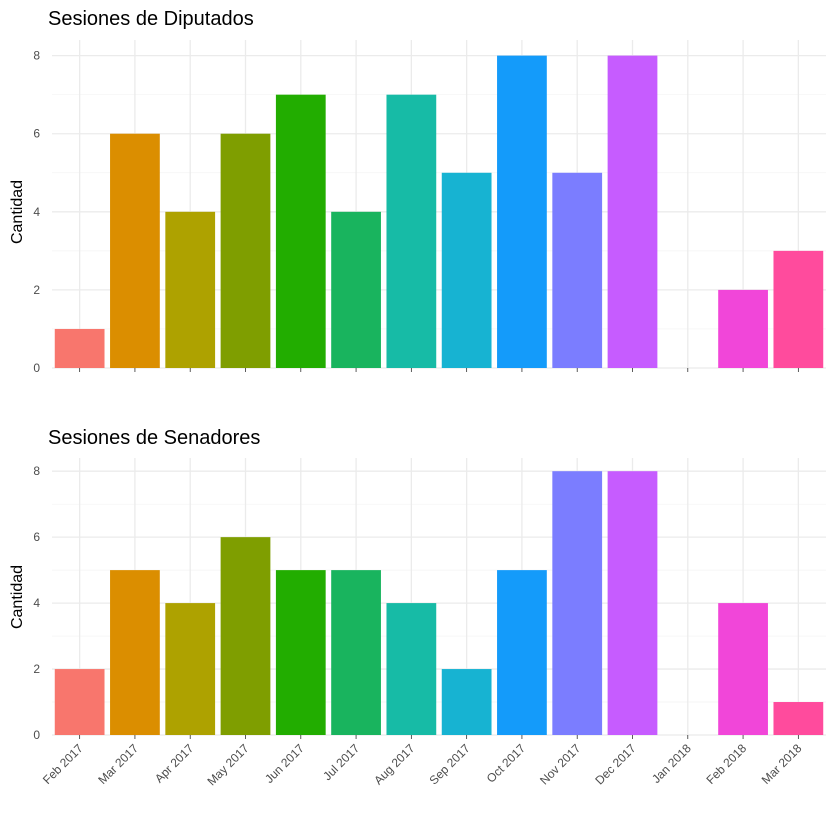  I want to click on x-tick-label: May 2017, so click(227, 764).